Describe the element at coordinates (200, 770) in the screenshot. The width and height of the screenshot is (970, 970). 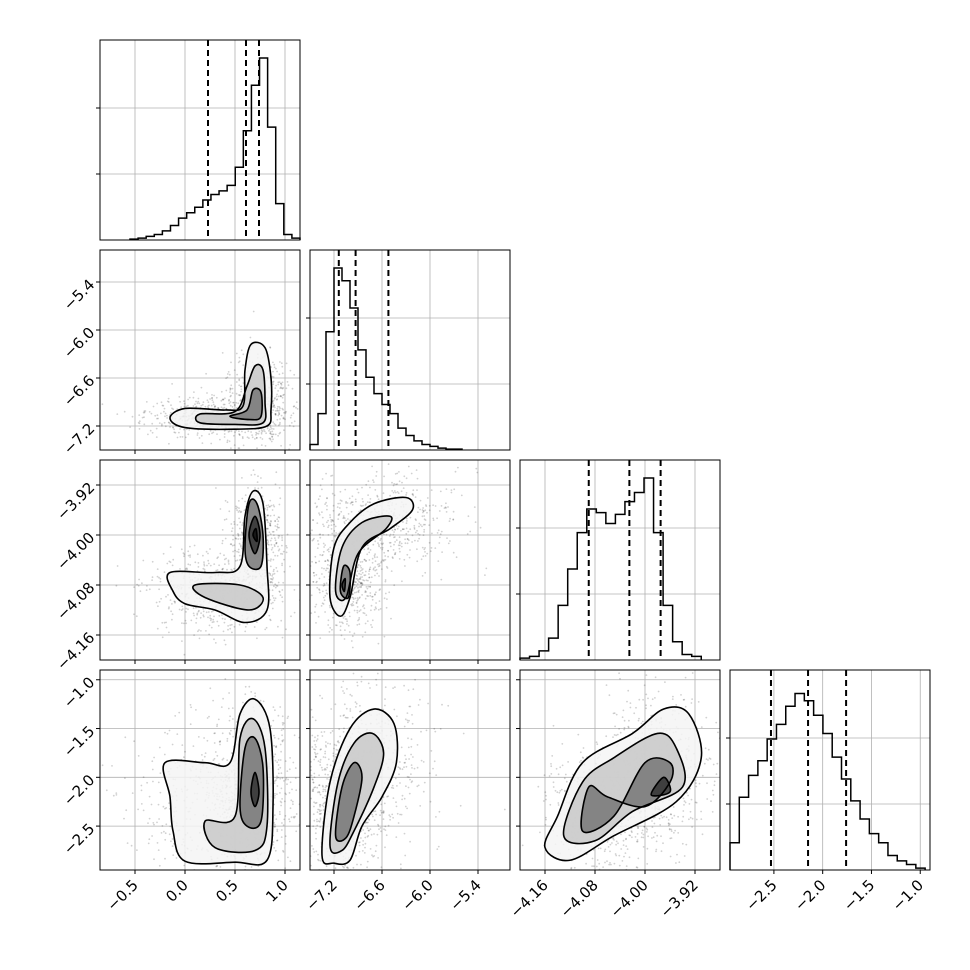
I see `panel-frame` at that location.